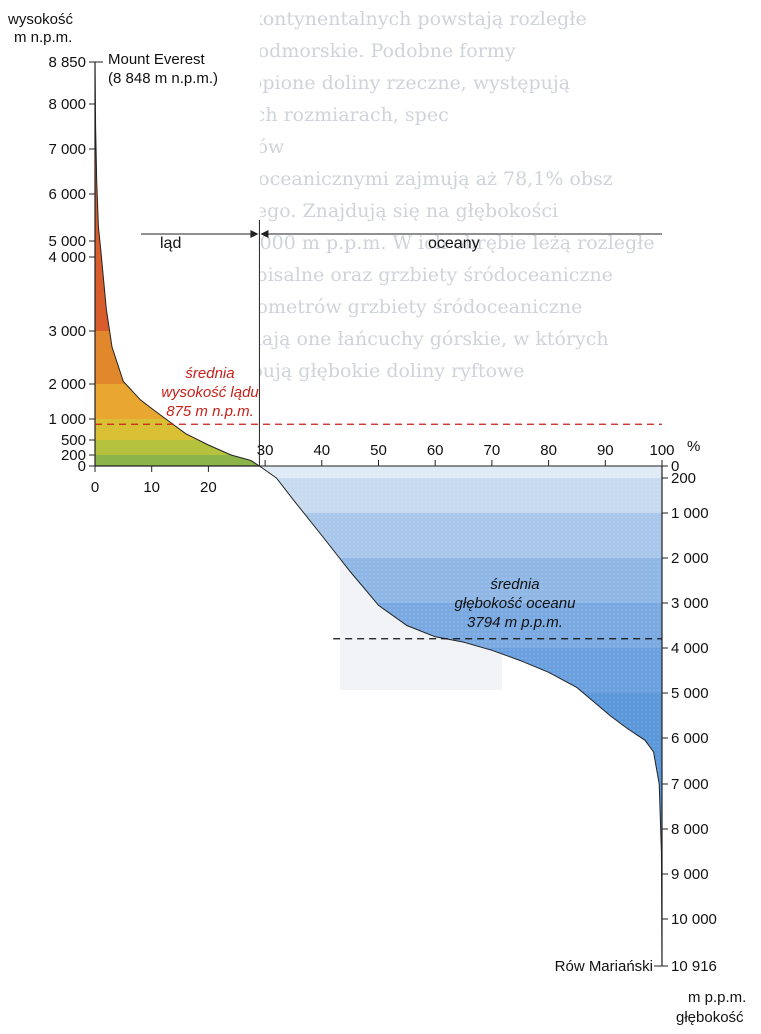  I want to click on mean-ocean-label-line1: średnia, so click(514, 584).